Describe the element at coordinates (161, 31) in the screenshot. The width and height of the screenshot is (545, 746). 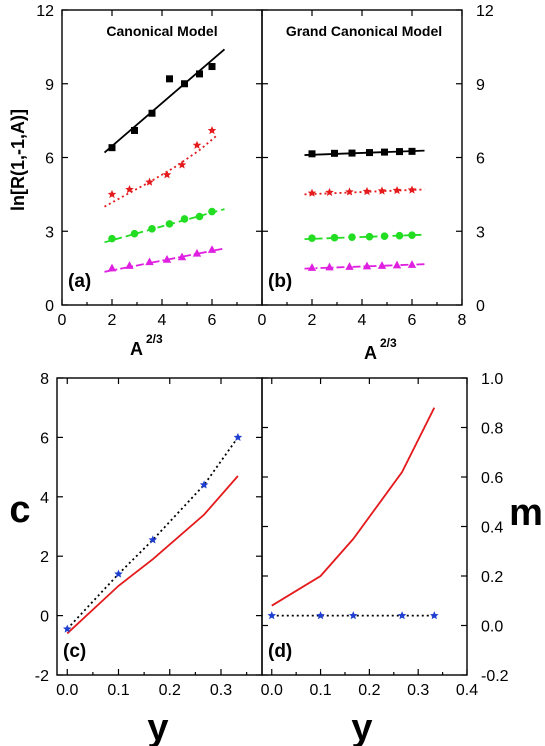
I see `panel-title: Canonical Model` at that location.